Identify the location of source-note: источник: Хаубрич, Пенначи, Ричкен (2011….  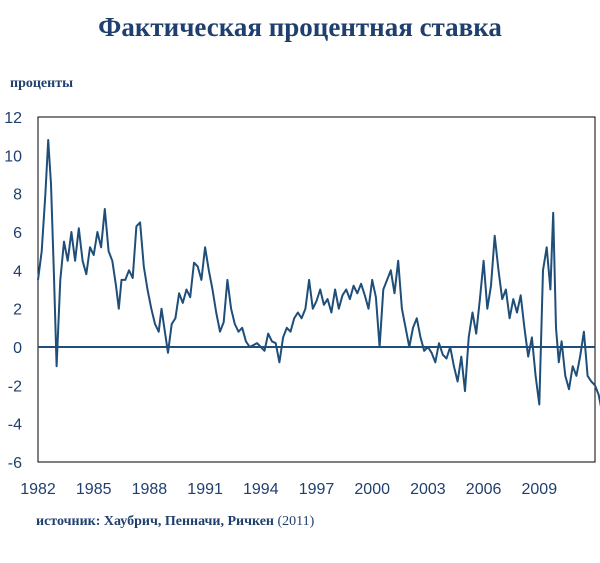
(175, 522).